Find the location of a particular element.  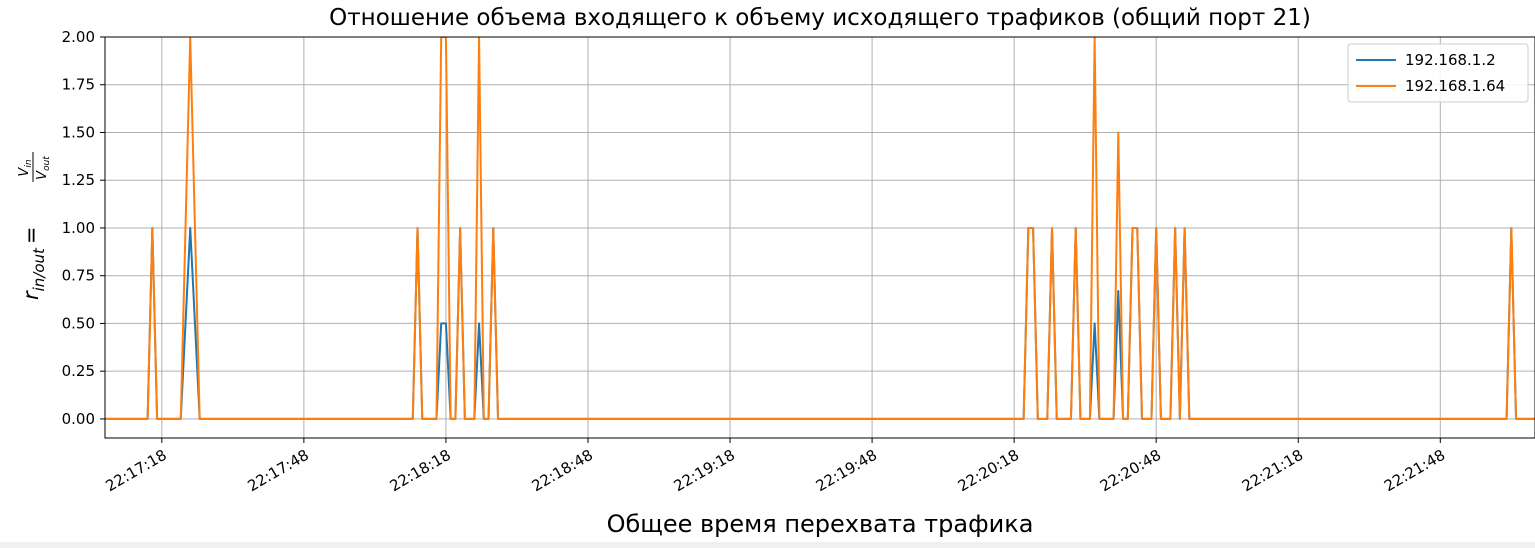

x-axis-label: Общее время перехвата трафика is located at coordinates (820, 524).